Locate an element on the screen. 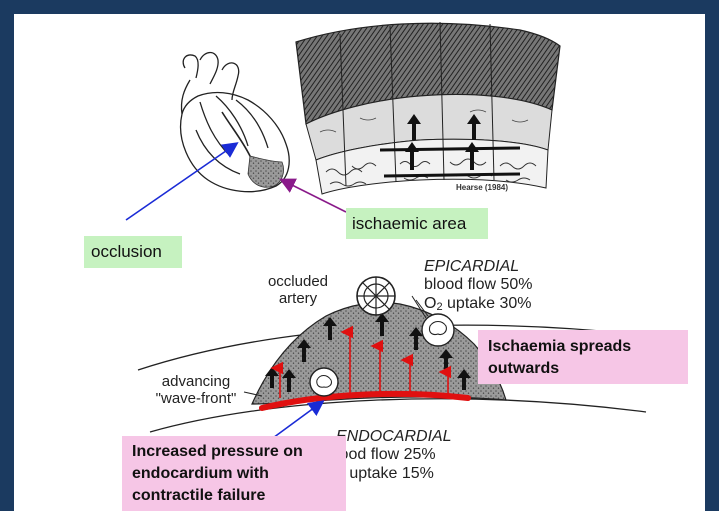 Image resolution: width=719 pixels, height=511 pixels. epicardial-pointer is located at coordinates (419, 307).